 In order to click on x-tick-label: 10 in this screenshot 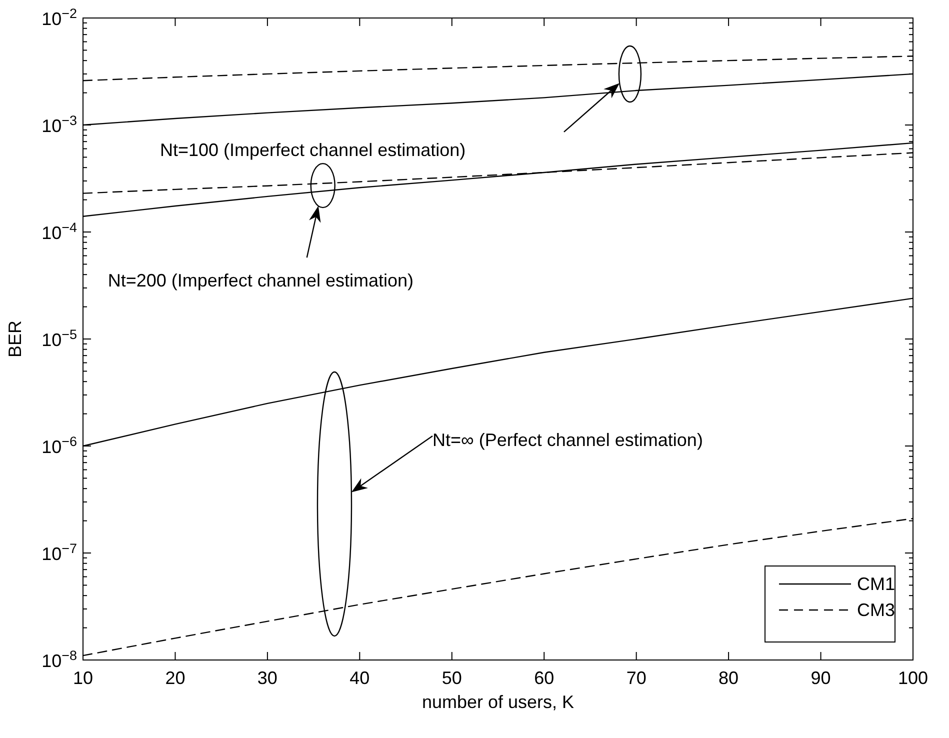, I will do `click(83, 678)`.